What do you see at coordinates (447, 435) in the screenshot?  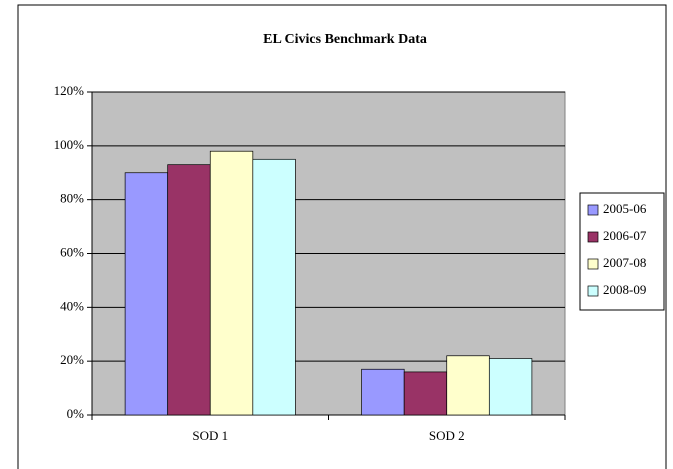 I see `x-tick-label: SOD 2` at bounding box center [447, 435].